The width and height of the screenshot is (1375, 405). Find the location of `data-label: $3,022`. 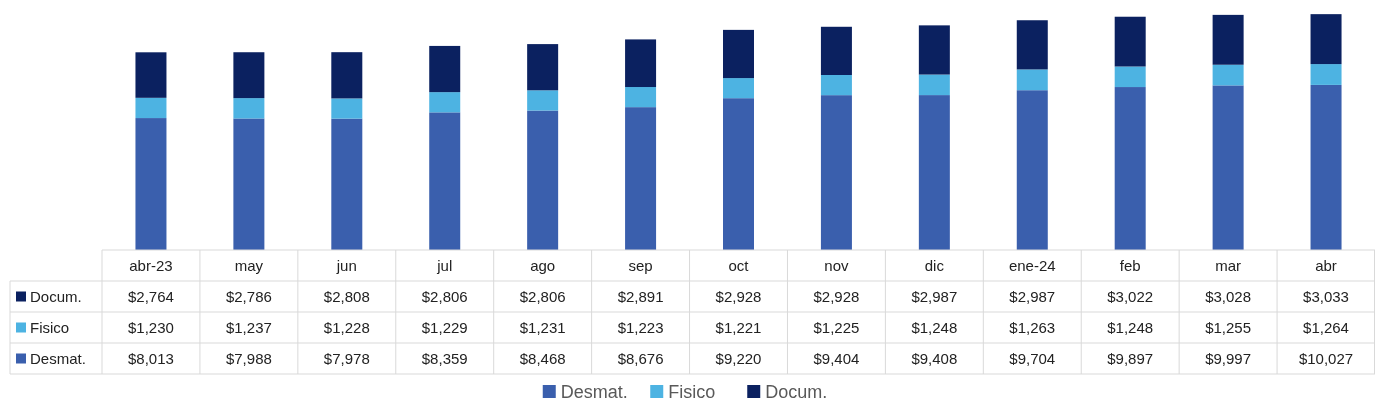

data-label: $3,022 is located at coordinates (1130, 296).